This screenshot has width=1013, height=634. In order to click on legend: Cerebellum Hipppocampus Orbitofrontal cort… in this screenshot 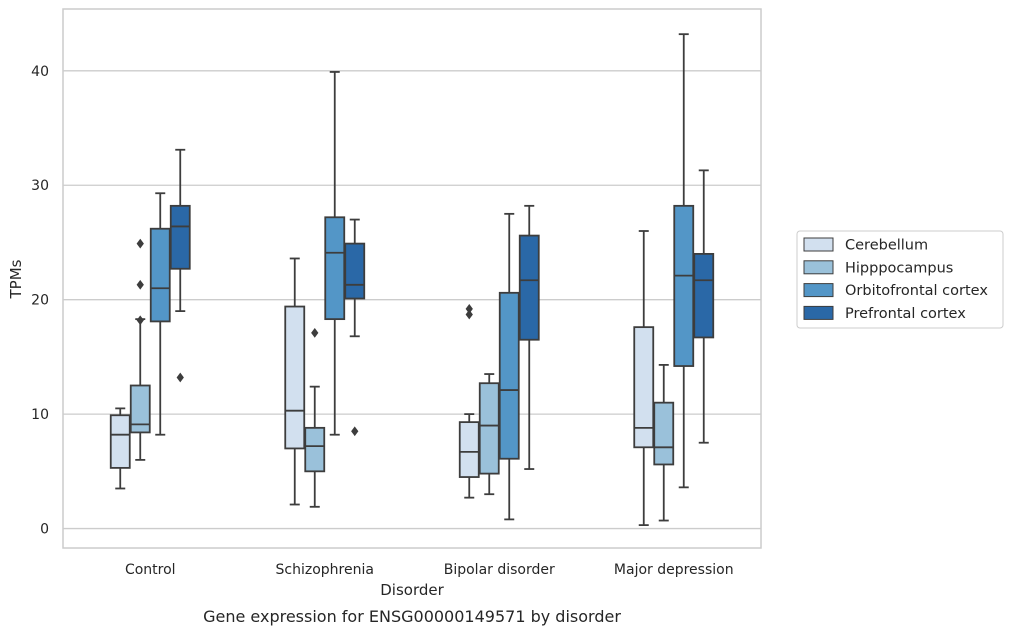, I will do `click(900, 279)`.